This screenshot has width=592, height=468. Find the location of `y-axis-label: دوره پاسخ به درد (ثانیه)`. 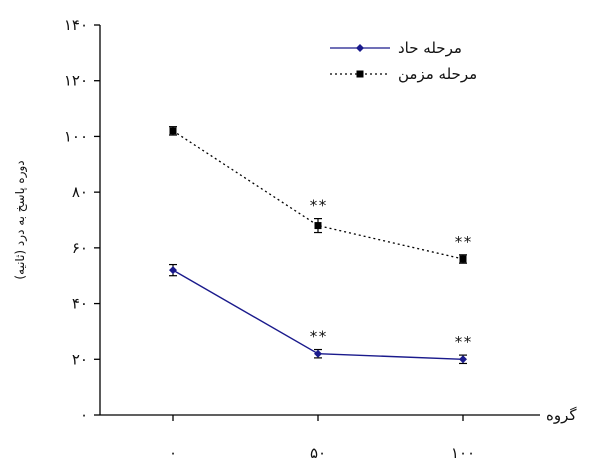

y-axis-label: دوره پاسخ به درد (ثانیه) is located at coordinates (20, 219).